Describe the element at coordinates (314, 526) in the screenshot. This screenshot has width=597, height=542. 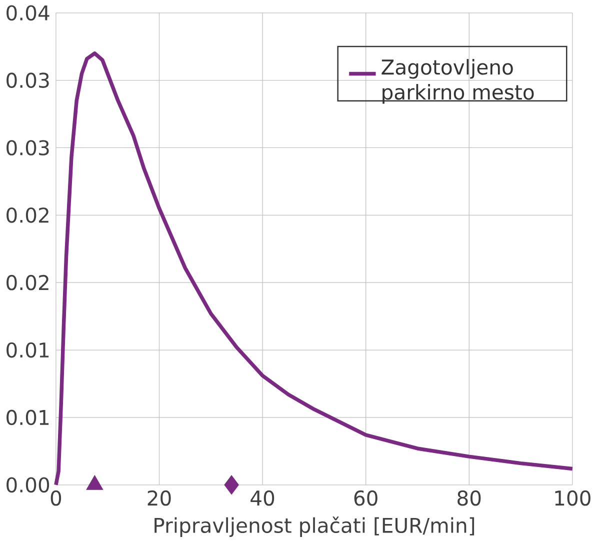
I see `x-axis-title: Pripravljenost plačati [EUR/min]` at that location.